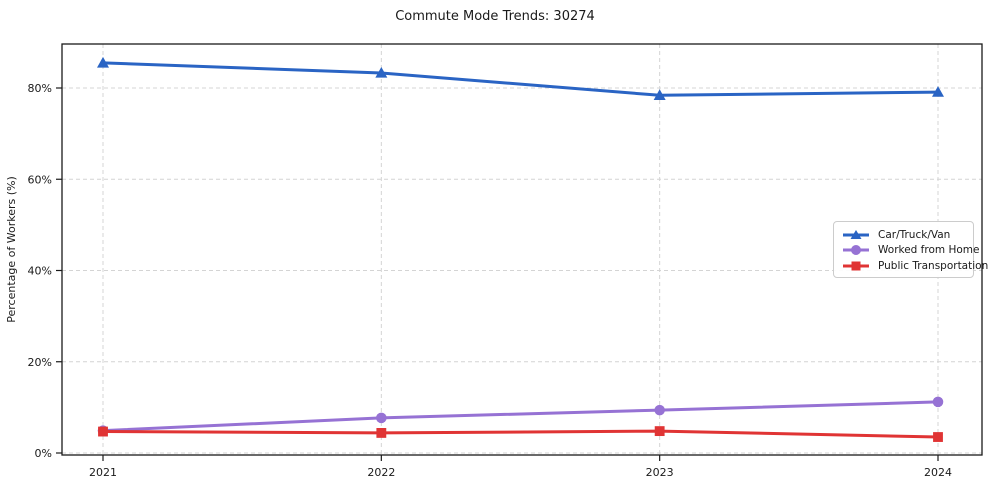  What do you see at coordinates (40, 179) in the screenshot?
I see `y-tick-label: 60%` at bounding box center [40, 179].